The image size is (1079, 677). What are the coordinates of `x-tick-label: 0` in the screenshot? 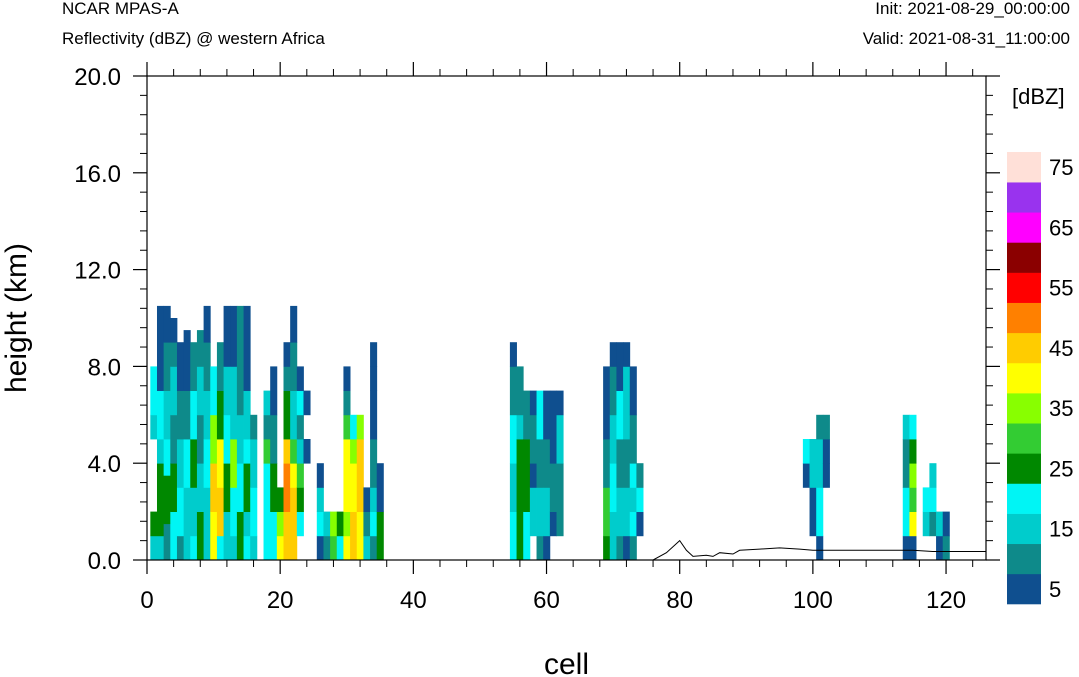 It's located at (146, 600).